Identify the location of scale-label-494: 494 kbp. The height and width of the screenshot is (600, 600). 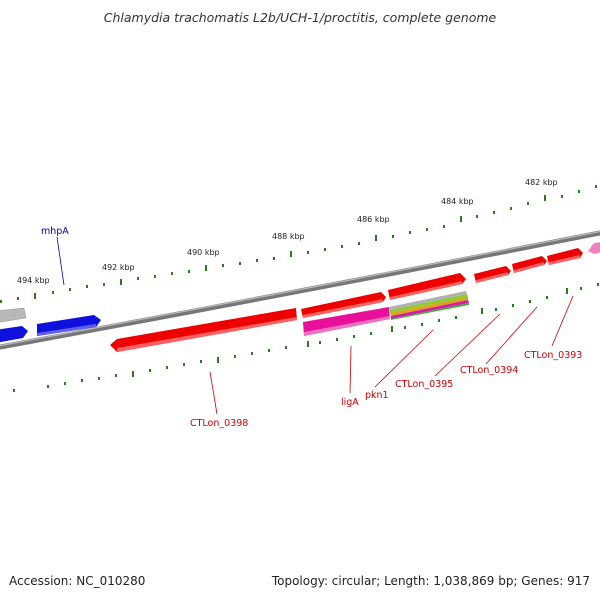
(33, 280).